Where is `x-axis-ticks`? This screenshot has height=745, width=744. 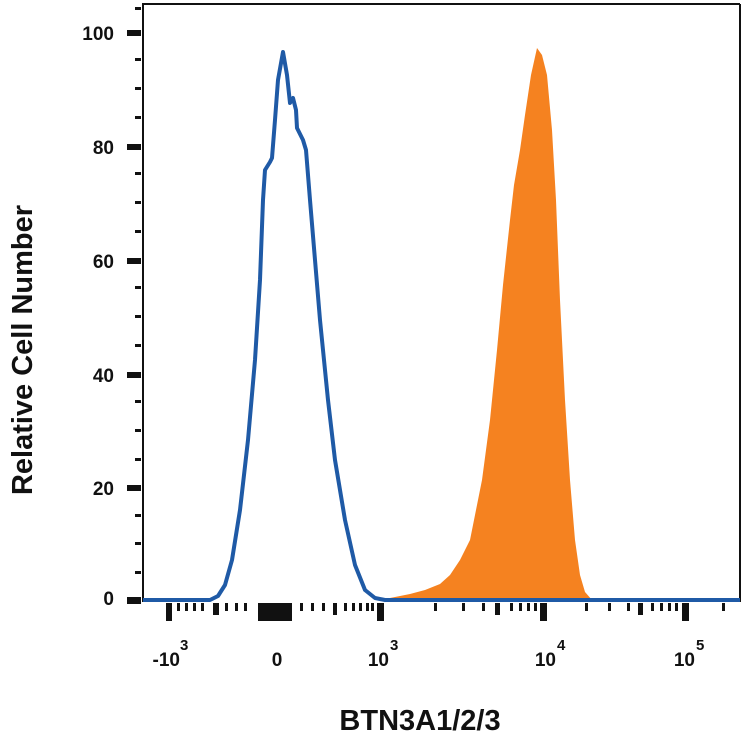
x-axis-ticks is located at coordinates (445, 612).